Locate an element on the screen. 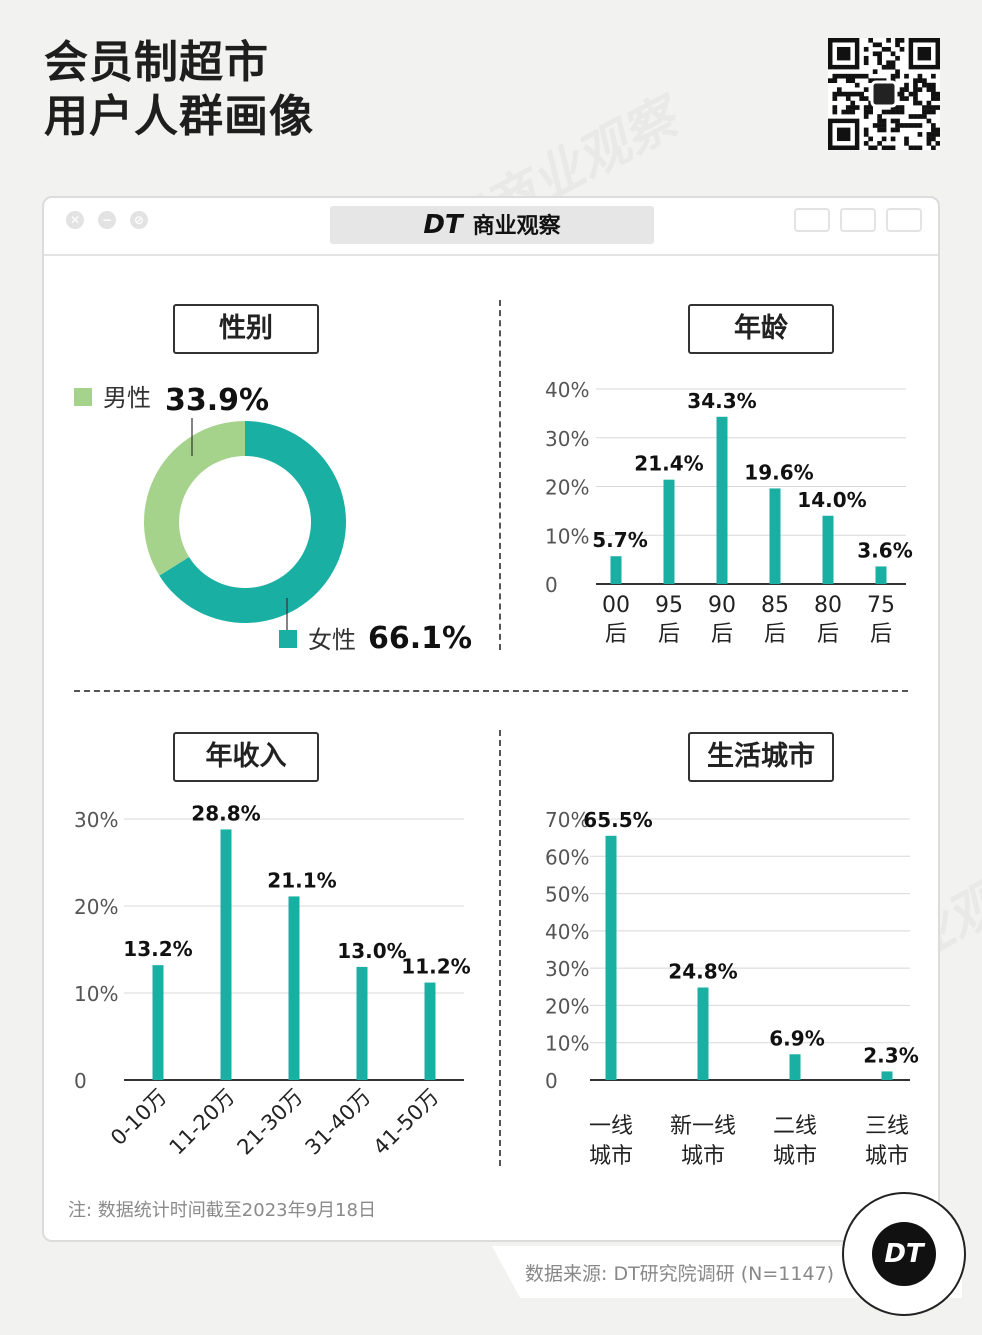 The width and height of the screenshot is (982, 1335). legend-value-male: 33.9% is located at coordinates (217, 400).